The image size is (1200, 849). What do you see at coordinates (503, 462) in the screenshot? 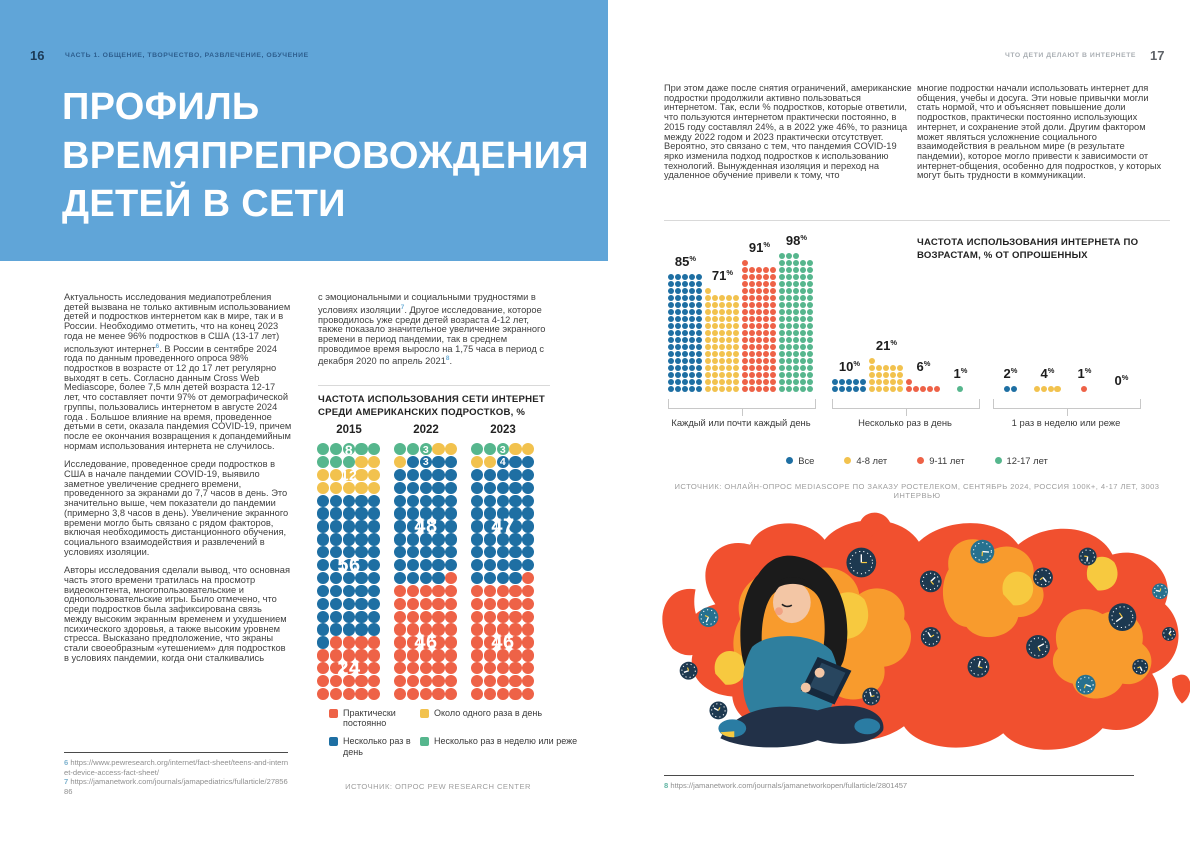
I see `waffle-segment-value: 4` at bounding box center [503, 462].